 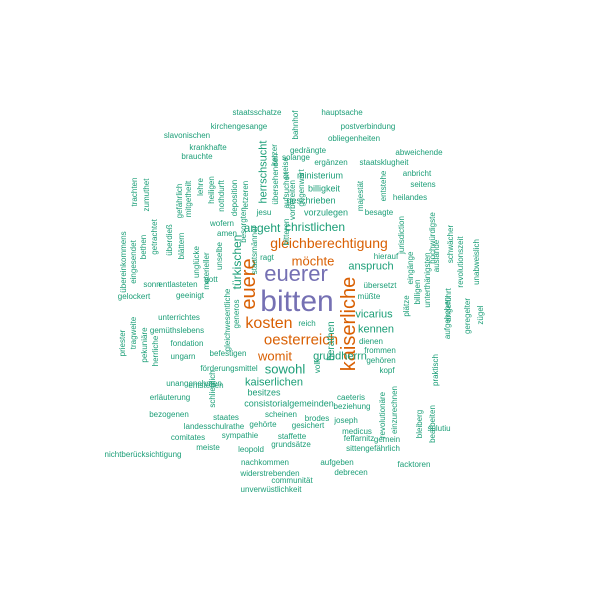 I want to click on cloud-word: hierauf, so click(x=386, y=256).